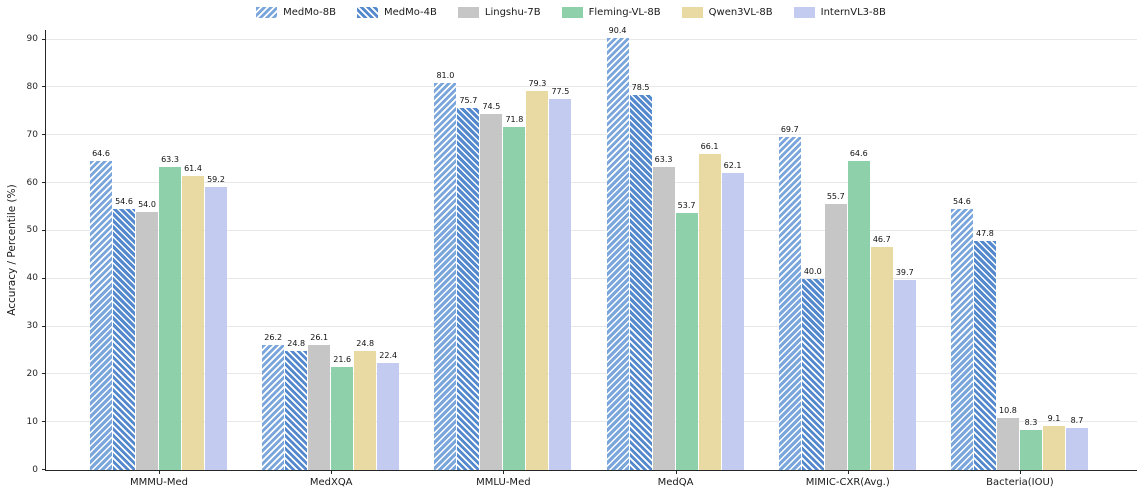 The height and width of the screenshot is (499, 1142). I want to click on bar-slot: 79.3, so click(537, 250).